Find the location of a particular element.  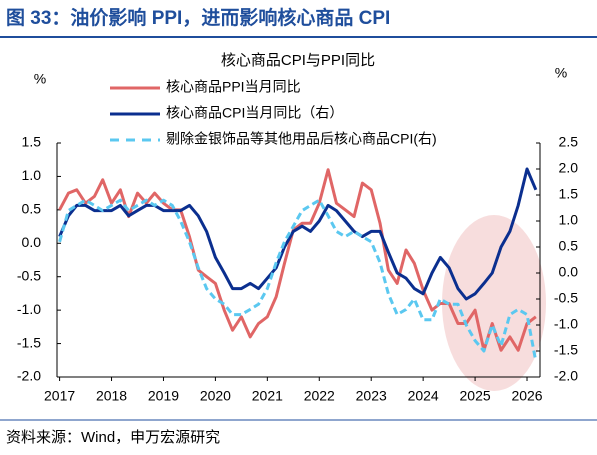

legend-label: 核心商品PPI当月同比 is located at coordinates (233, 87).